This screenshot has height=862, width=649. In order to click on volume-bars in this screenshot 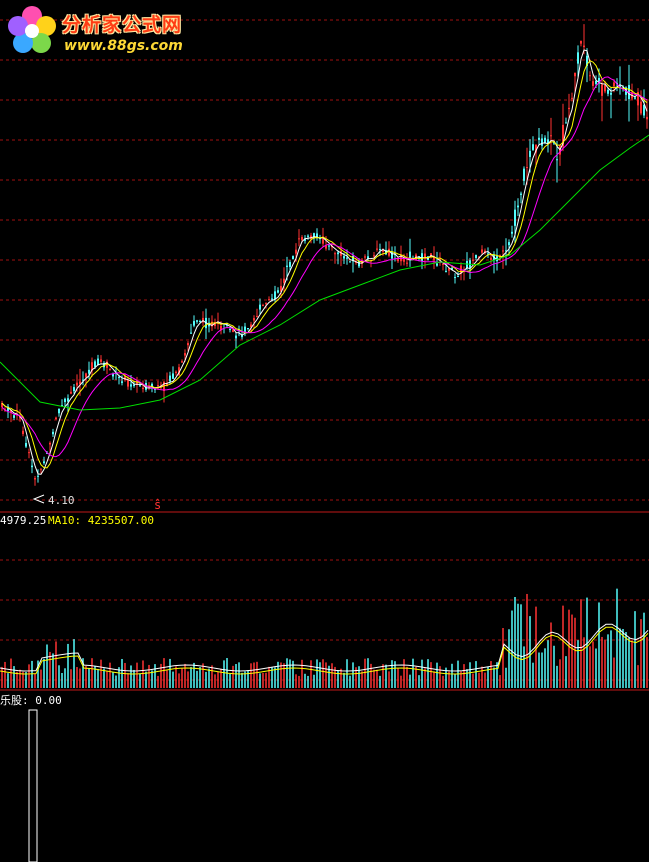, I will do `click(324, 638)`.